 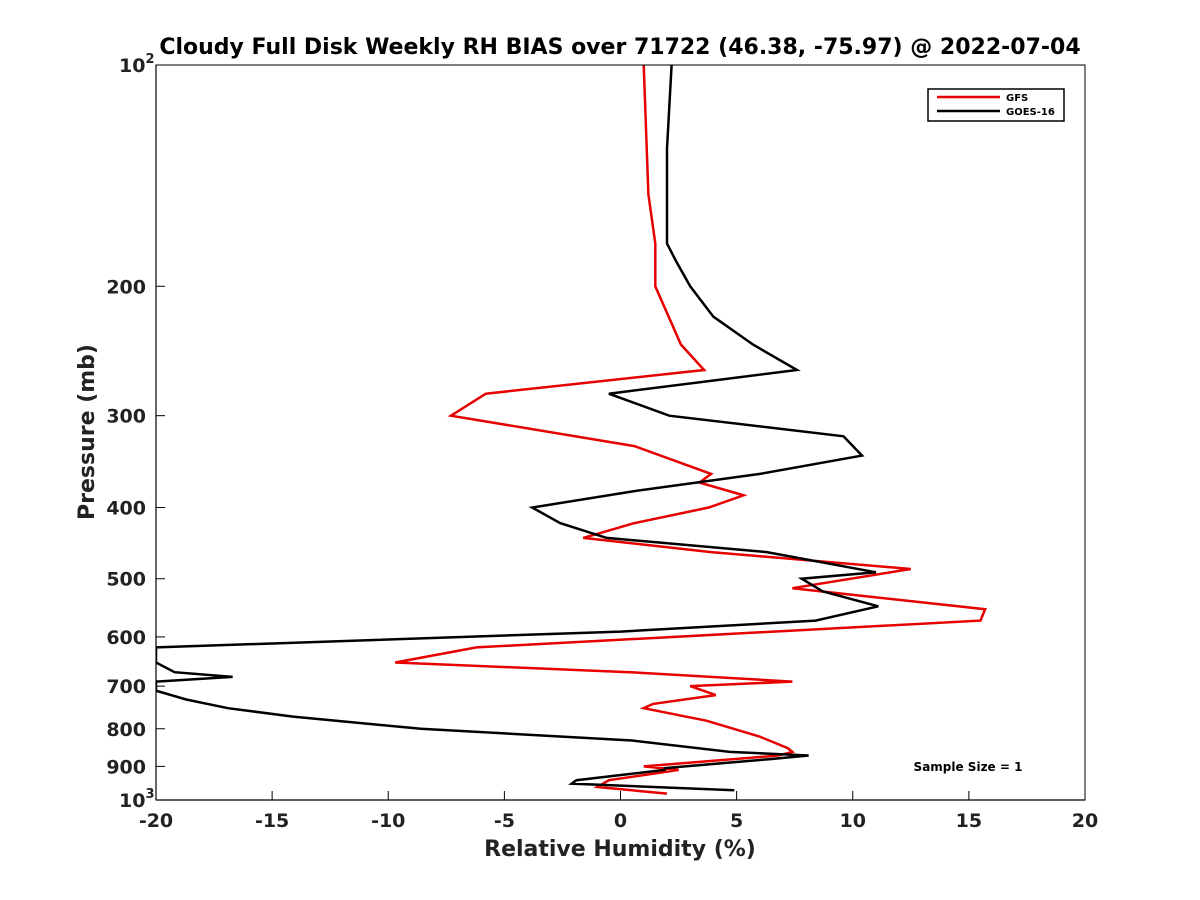 I want to click on x-tick-label: 0, so click(x=620, y=821).